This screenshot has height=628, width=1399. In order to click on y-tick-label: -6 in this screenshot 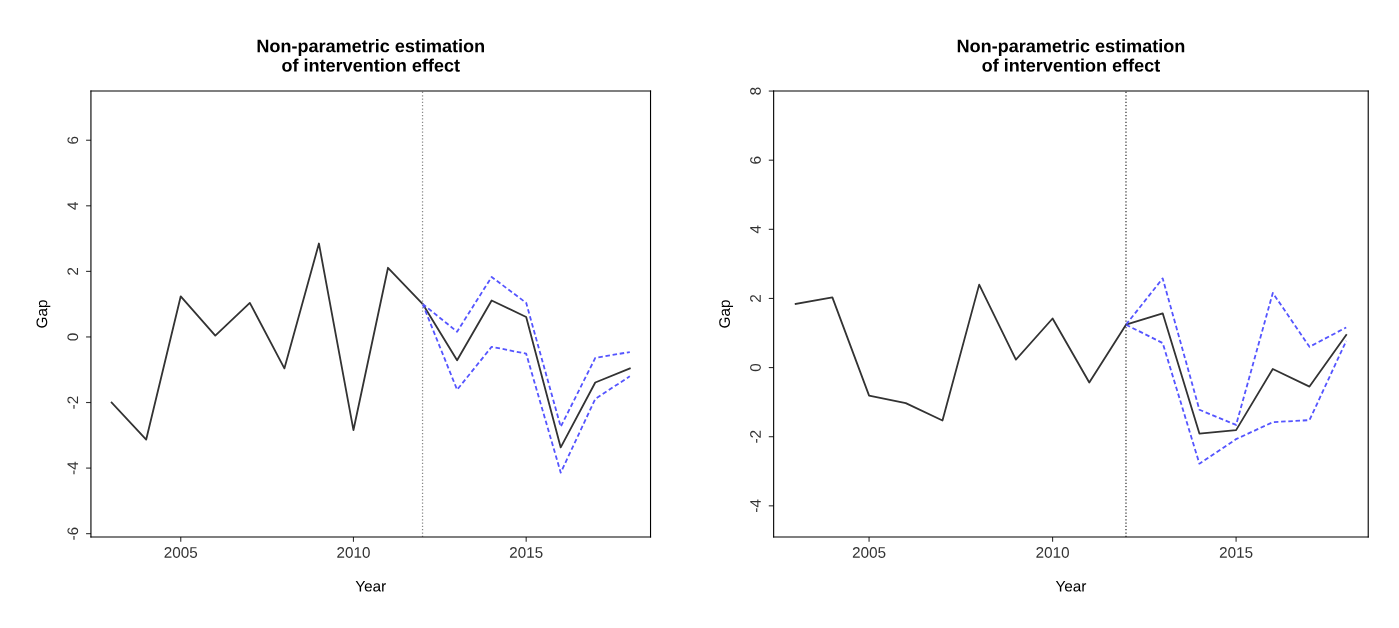, I will do `click(73, 533)`.